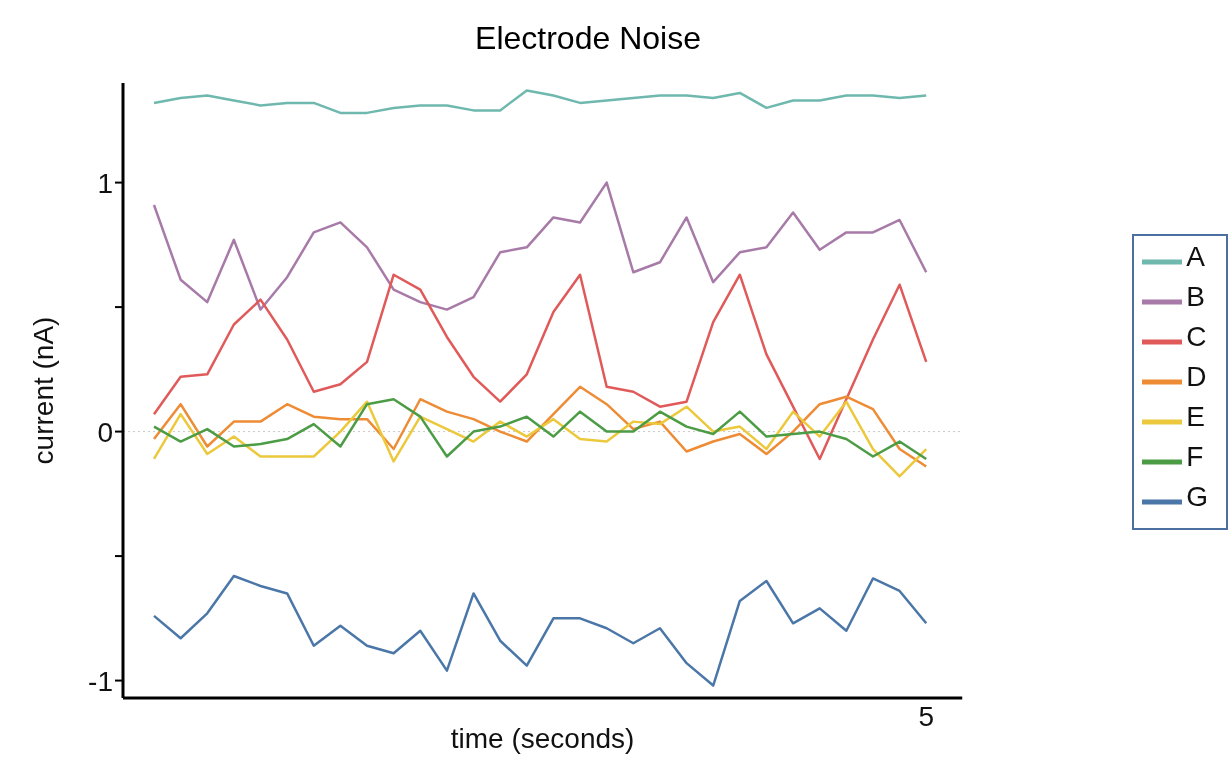 This screenshot has height=763, width=1228. What do you see at coordinates (588, 38) in the screenshot?
I see `chart-title: Electrode Noise` at bounding box center [588, 38].